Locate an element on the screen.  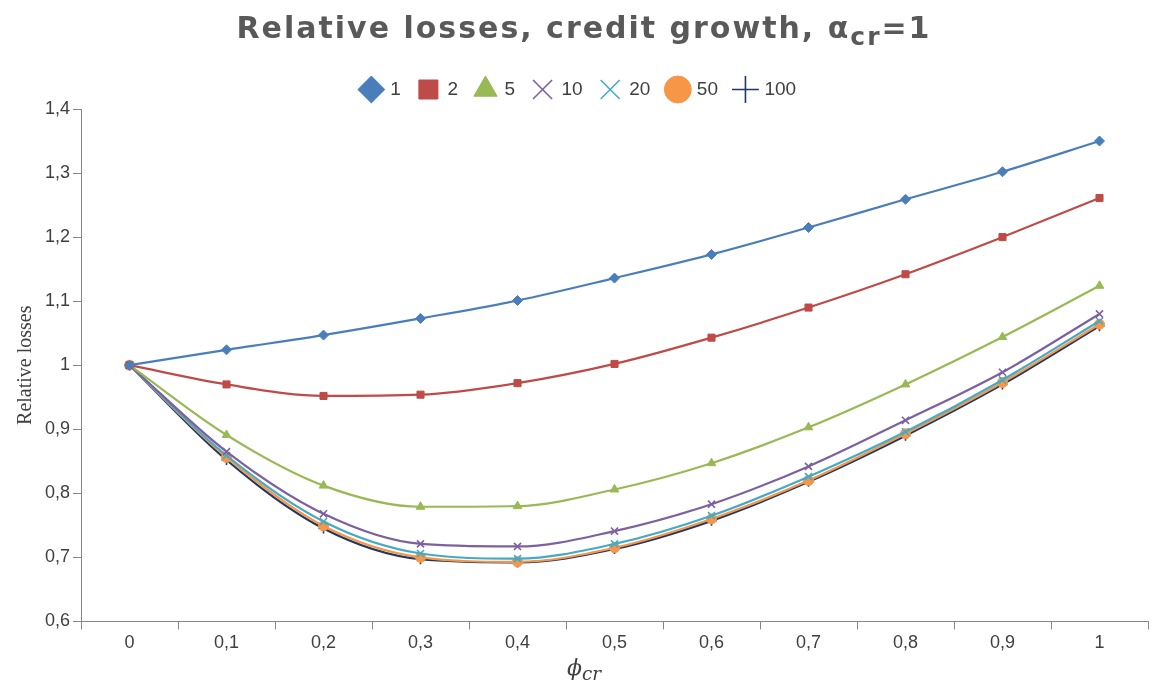
y-tick-label: 0,7 is located at coordinates (57, 556).